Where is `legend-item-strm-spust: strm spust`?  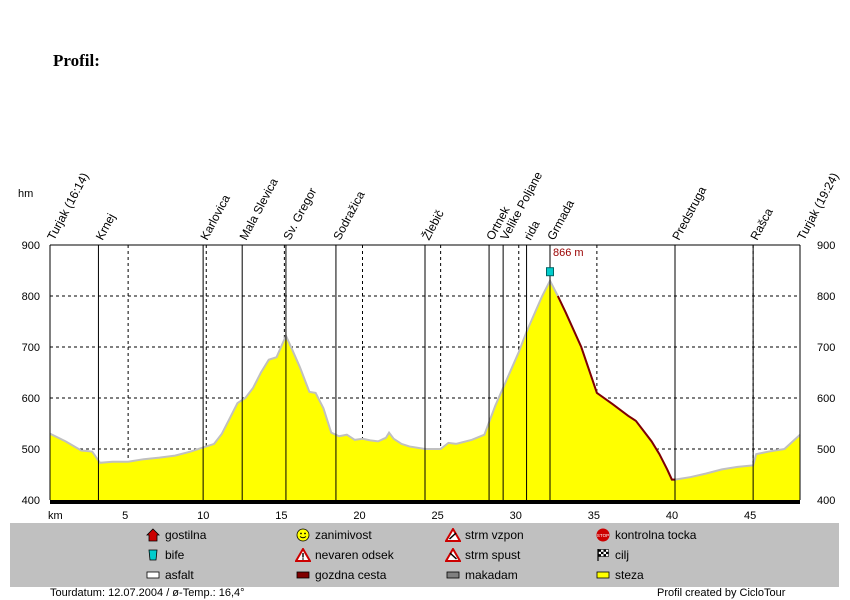 legend-item-strm-spust: strm spust is located at coordinates (482, 555).